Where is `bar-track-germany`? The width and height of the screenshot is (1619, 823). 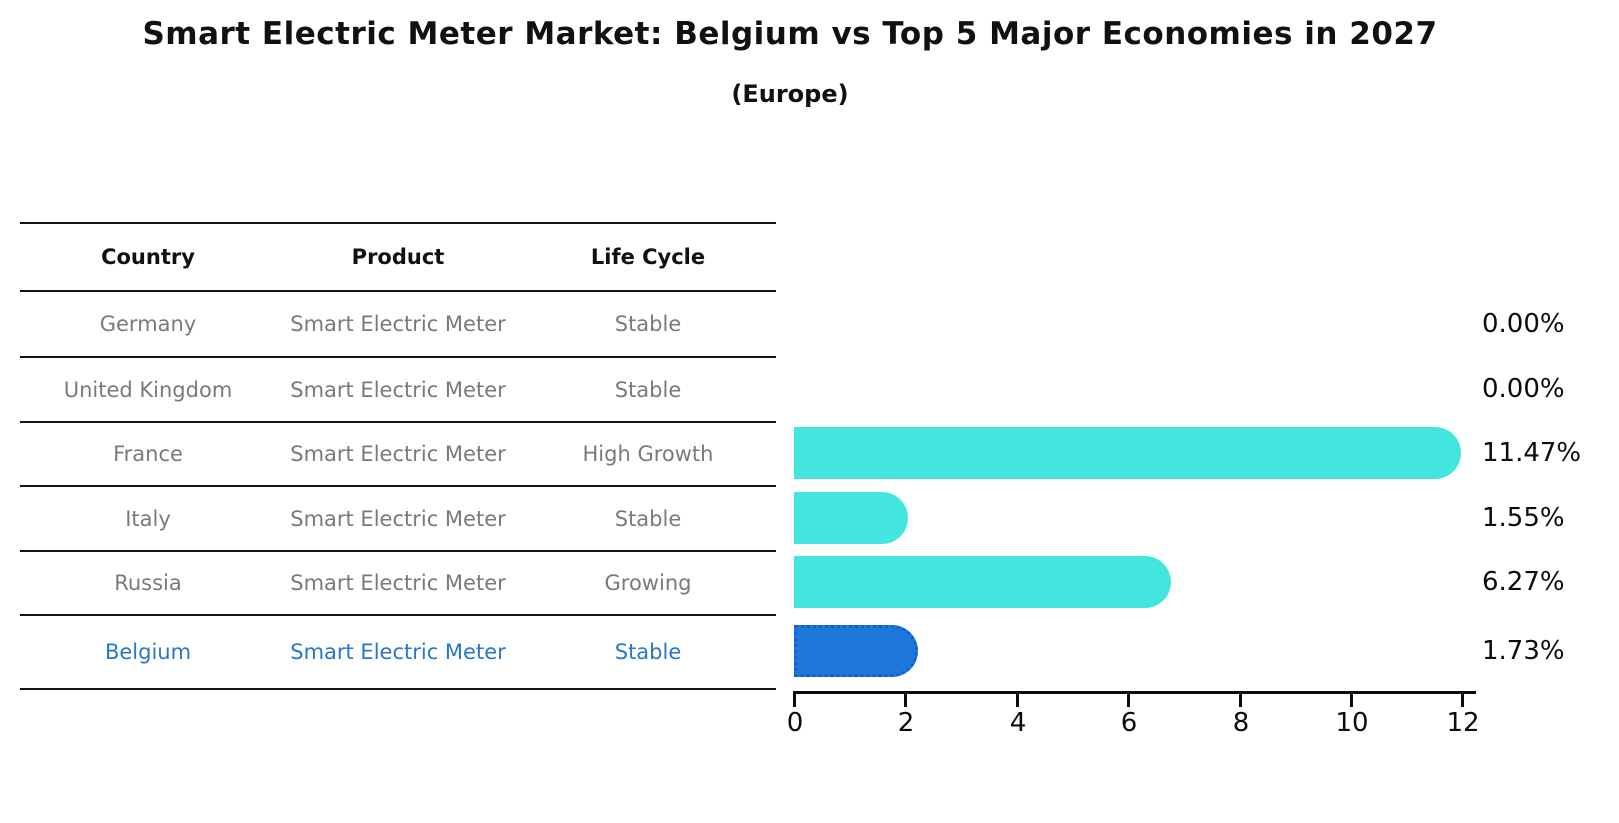 bar-track-germany is located at coordinates (1128, 324).